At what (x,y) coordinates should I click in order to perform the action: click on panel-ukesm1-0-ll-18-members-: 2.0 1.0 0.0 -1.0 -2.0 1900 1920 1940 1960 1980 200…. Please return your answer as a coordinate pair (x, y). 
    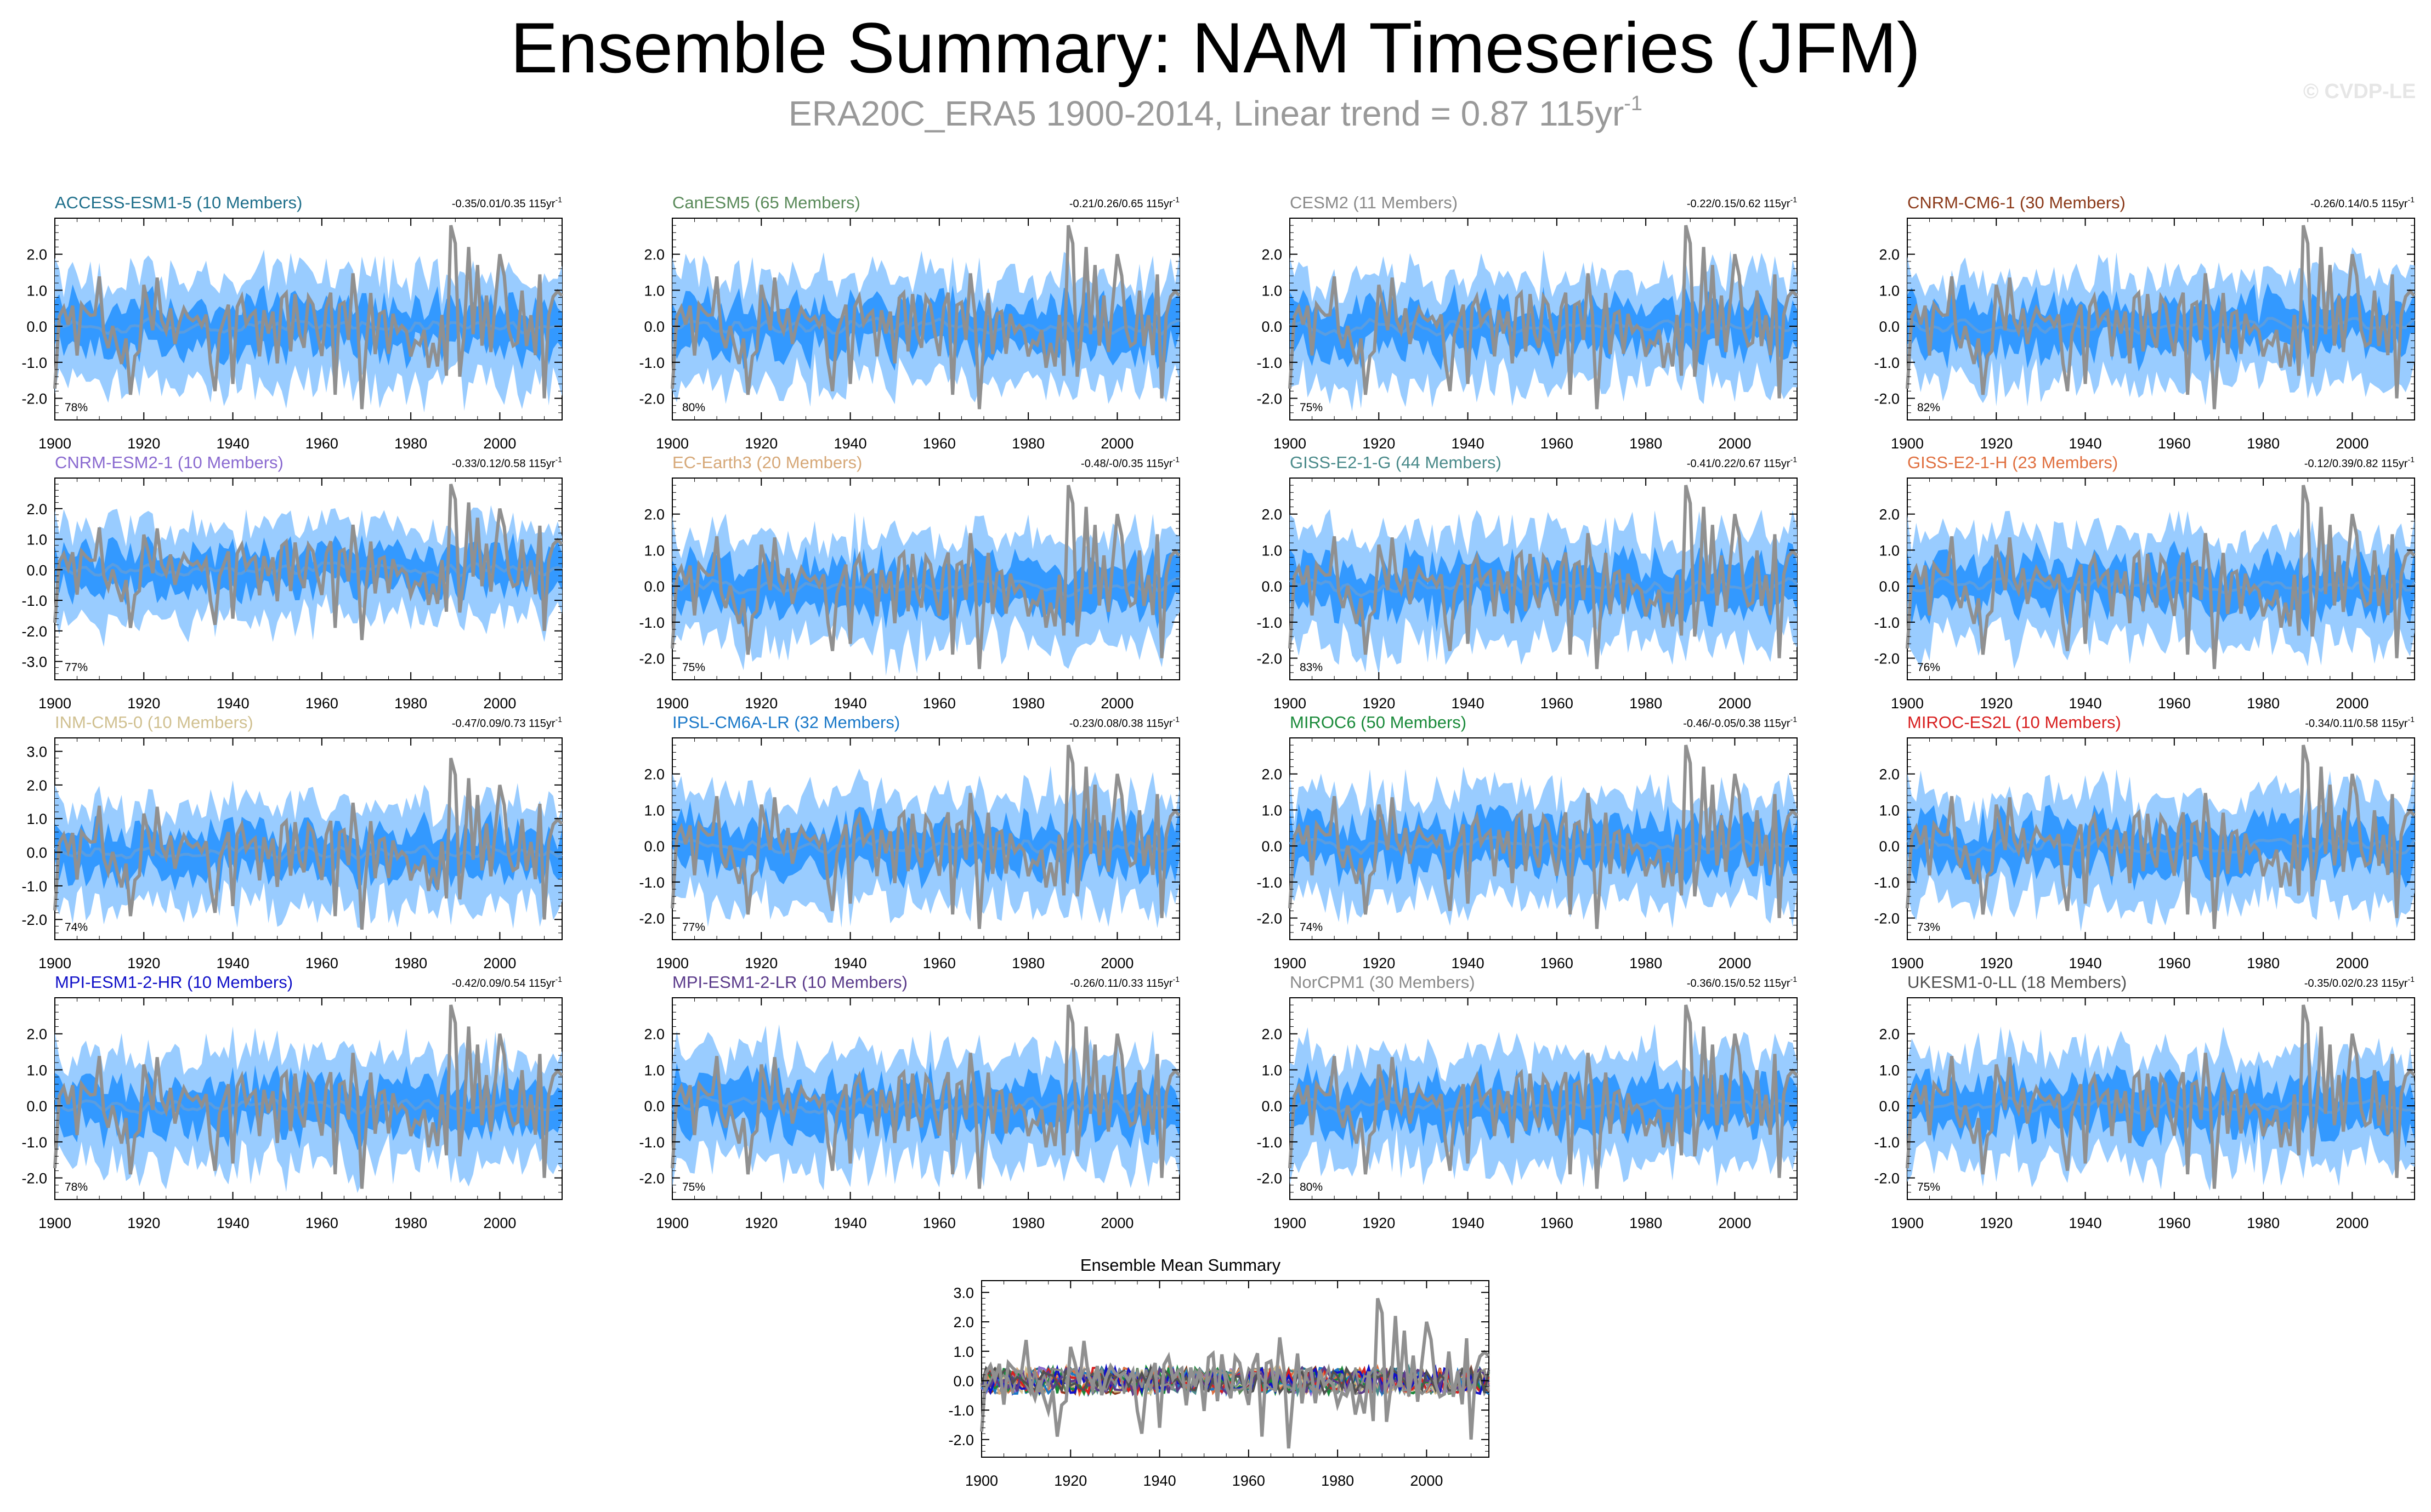
    Looking at the image, I should click on (2145, 1102).